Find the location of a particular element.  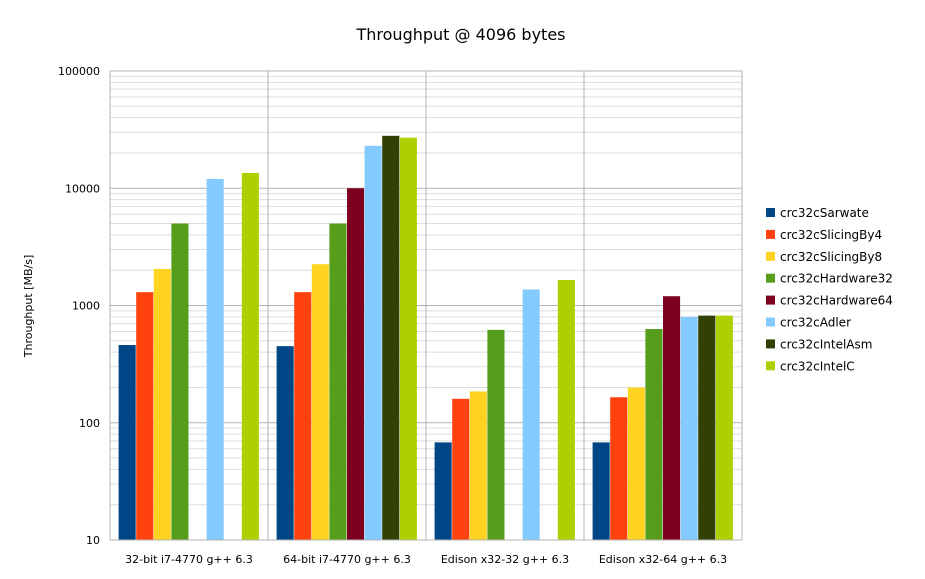

legend-label: crc32cSlicingBy4 is located at coordinates (831, 235).